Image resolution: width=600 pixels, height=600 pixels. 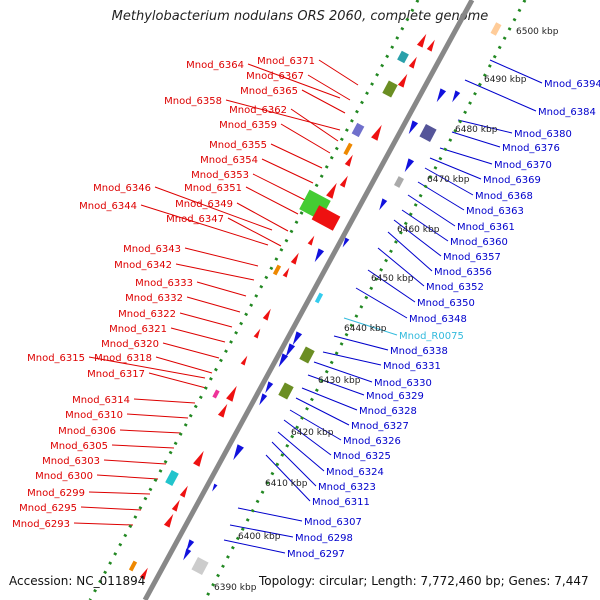 What do you see at coordinates (269, 91) in the screenshot?
I see `gene-label-left: Mnod_6365` at bounding box center [269, 91].